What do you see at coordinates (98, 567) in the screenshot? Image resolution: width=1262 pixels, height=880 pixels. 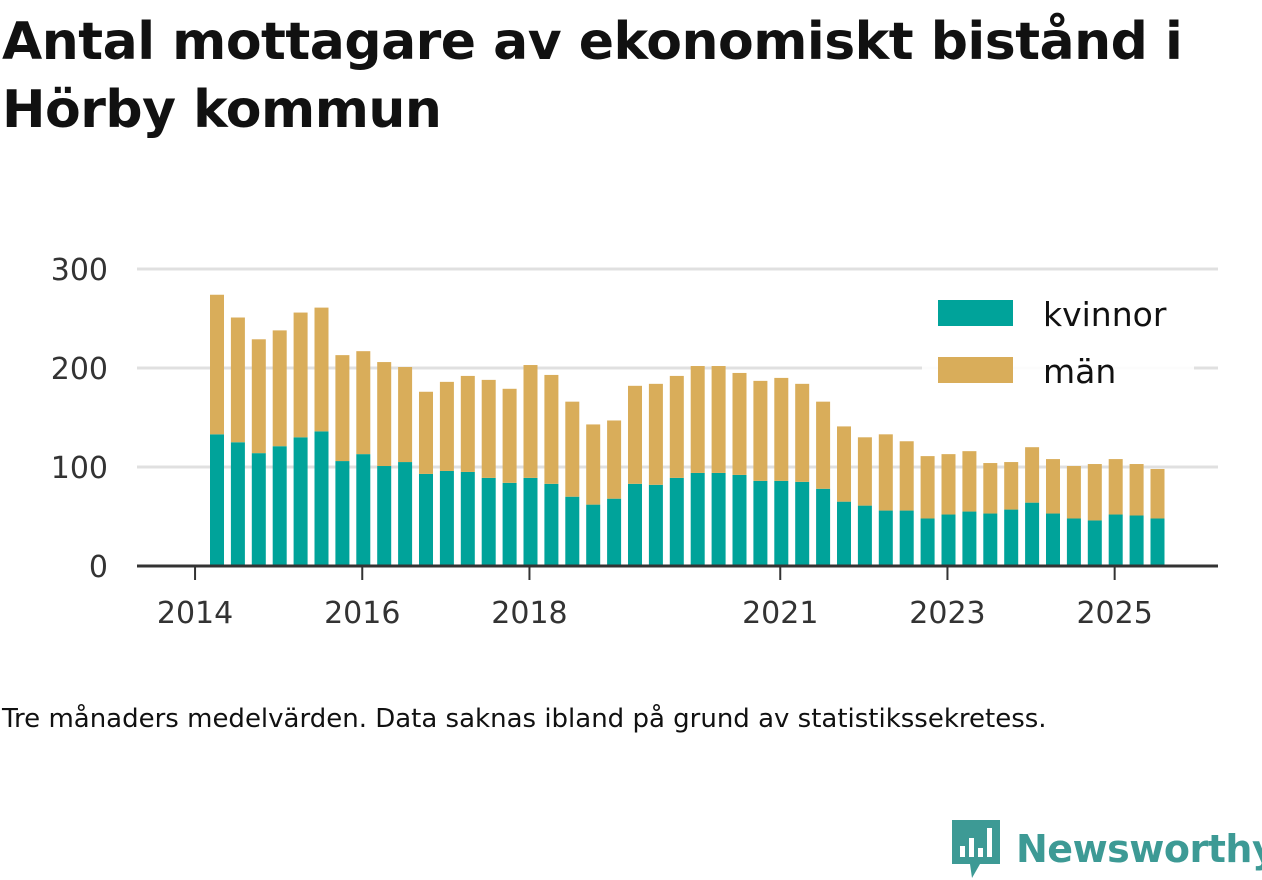 I see `y-tick-label: 0` at bounding box center [98, 567].